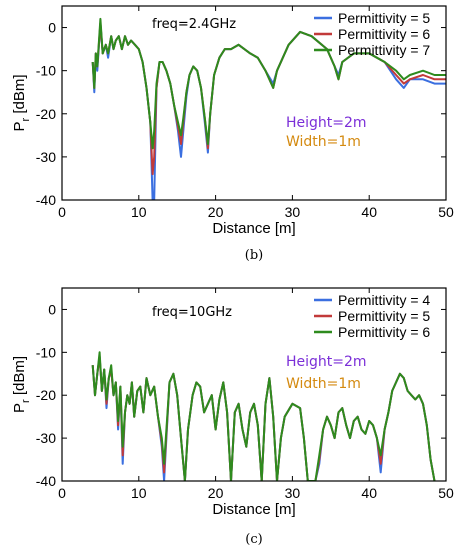 The width and height of the screenshot is (459, 550). I want to click on frequency-label: freq=2.4GHz, so click(194, 24).